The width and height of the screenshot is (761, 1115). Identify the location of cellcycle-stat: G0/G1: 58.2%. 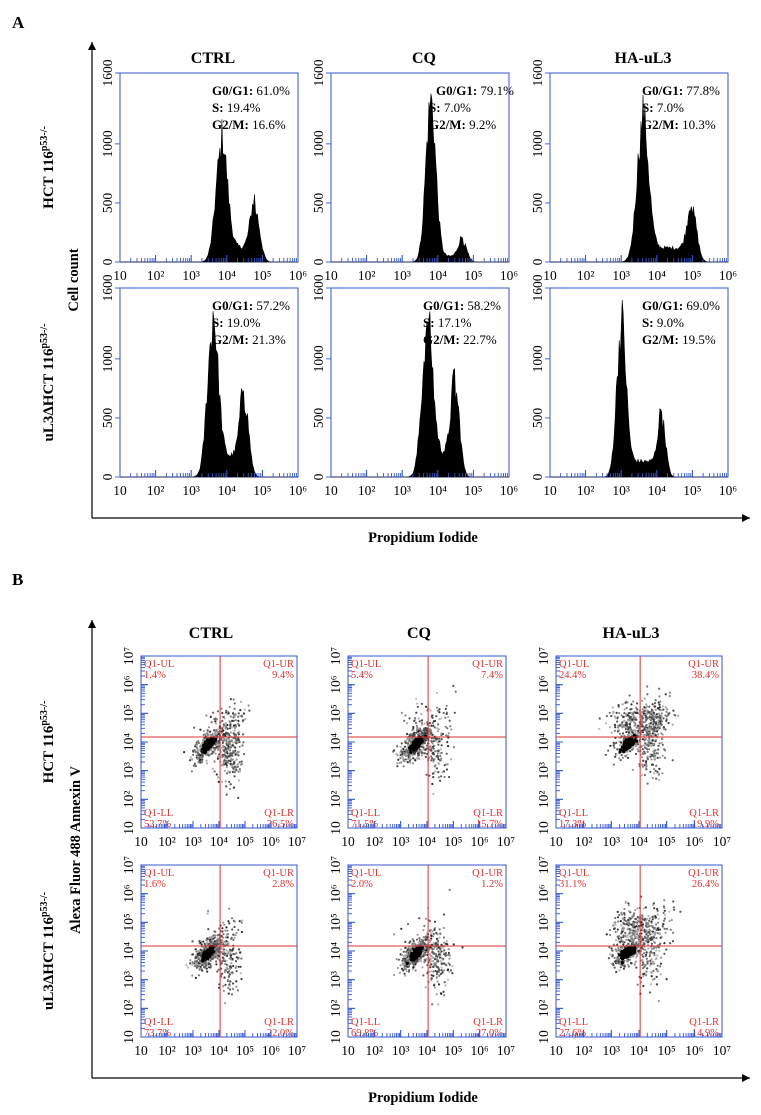
(462, 305).